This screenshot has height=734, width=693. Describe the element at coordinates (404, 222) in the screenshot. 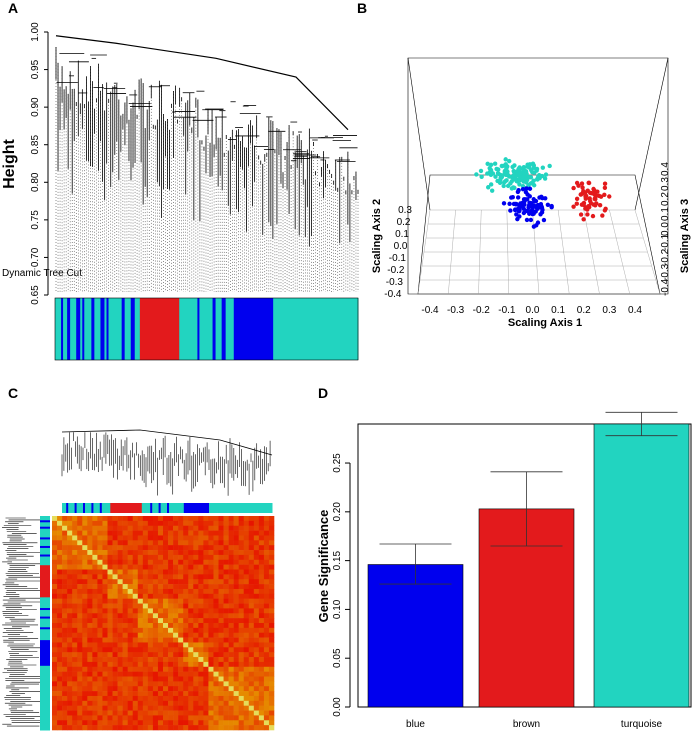

I see `b-ytick-label: 0.2` at that location.